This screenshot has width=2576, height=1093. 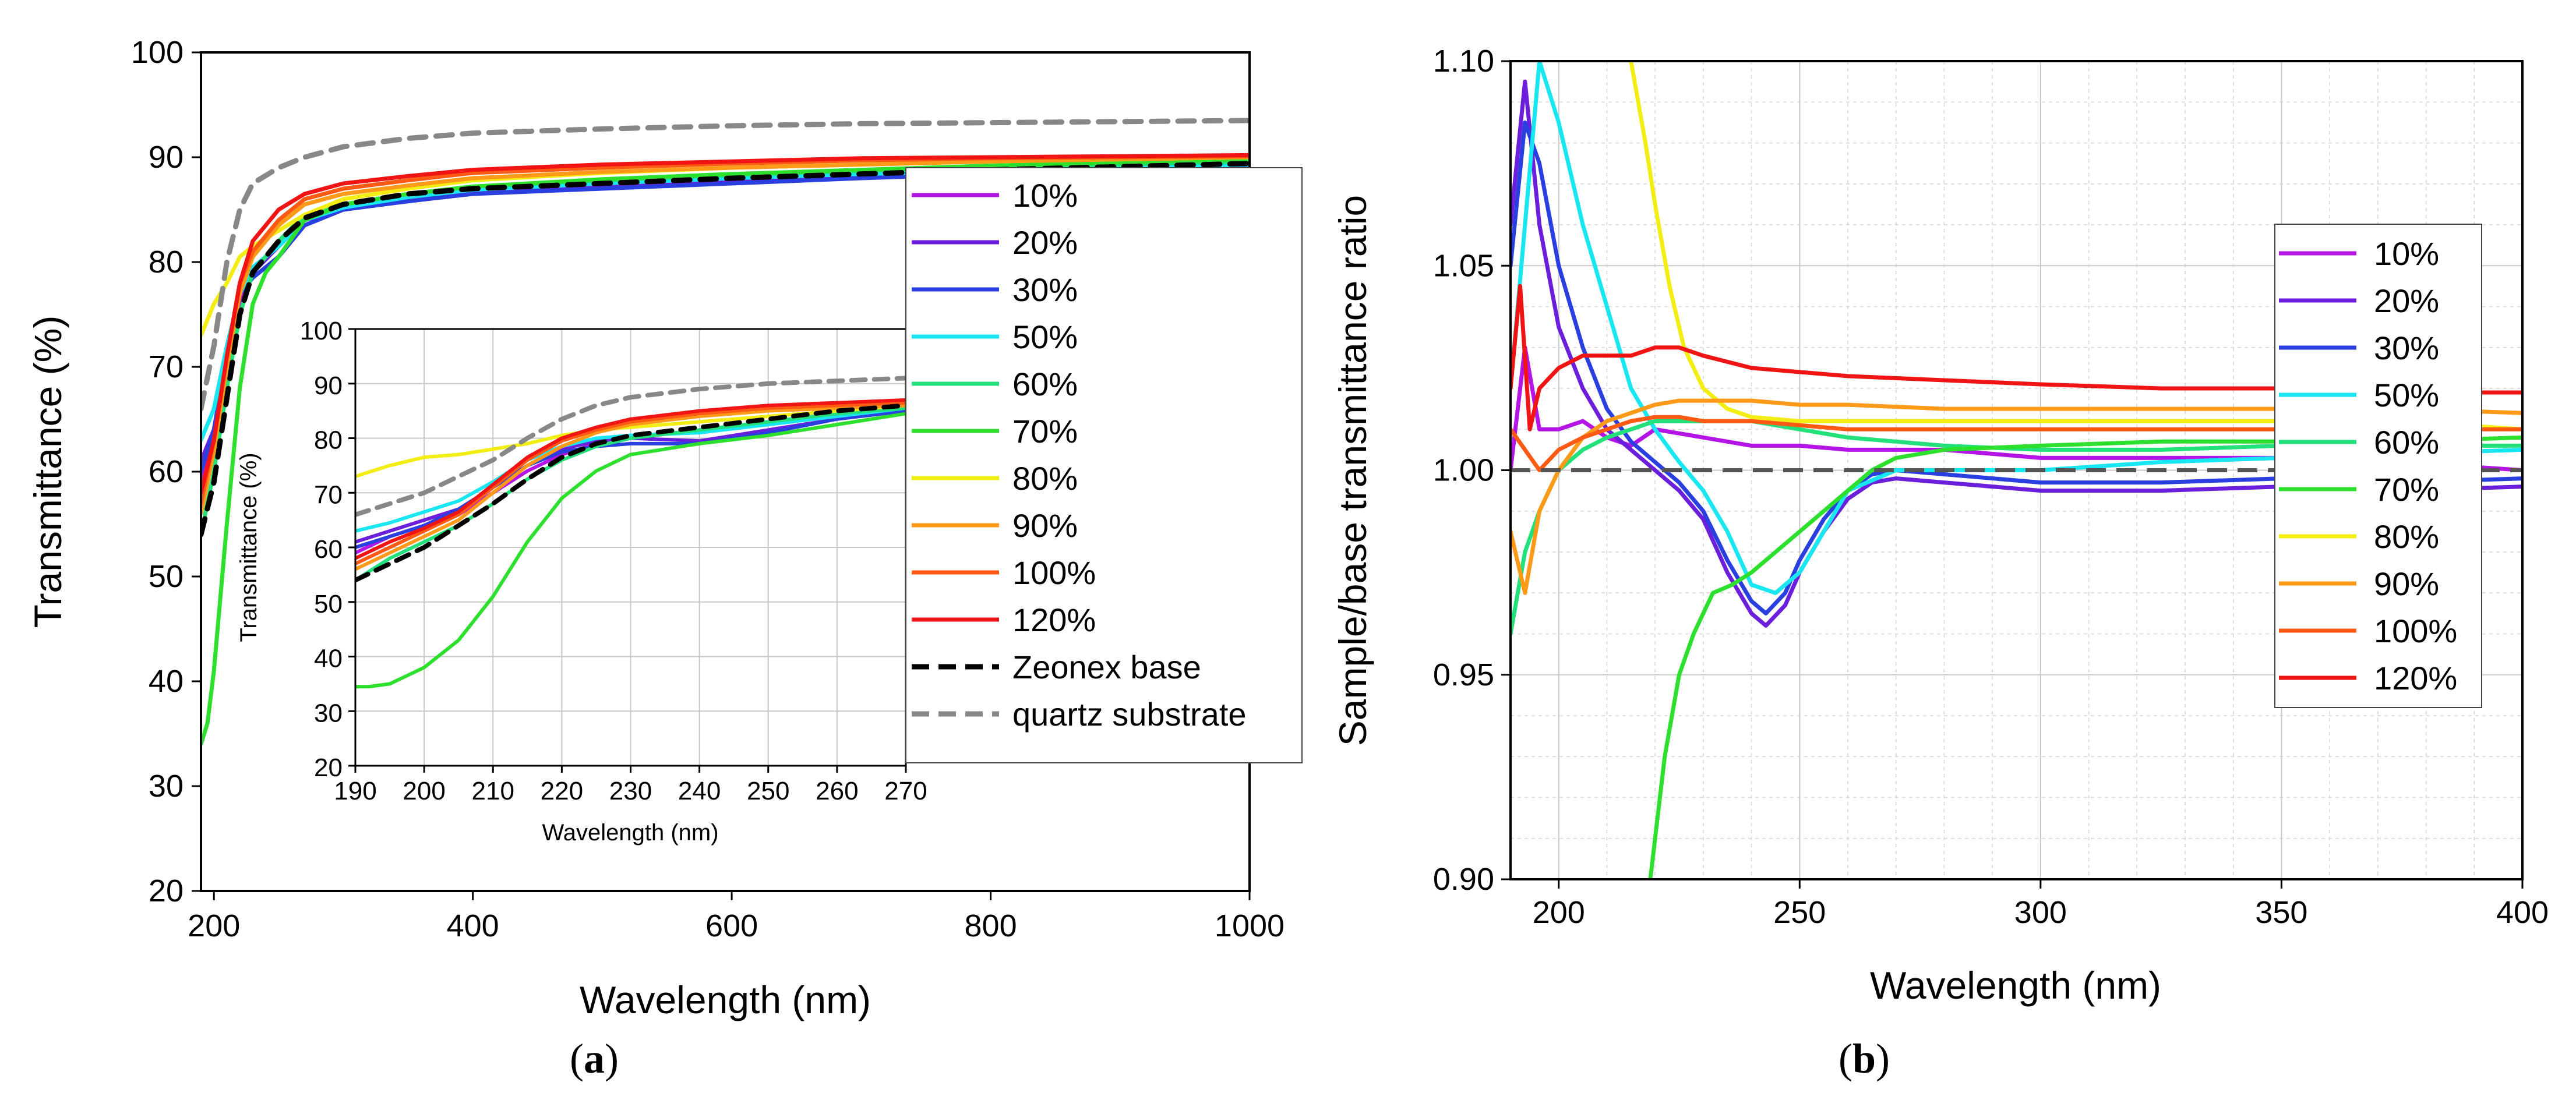 What do you see at coordinates (328, 386) in the screenshot?
I see `inset-y-tick-label: 90` at bounding box center [328, 386].